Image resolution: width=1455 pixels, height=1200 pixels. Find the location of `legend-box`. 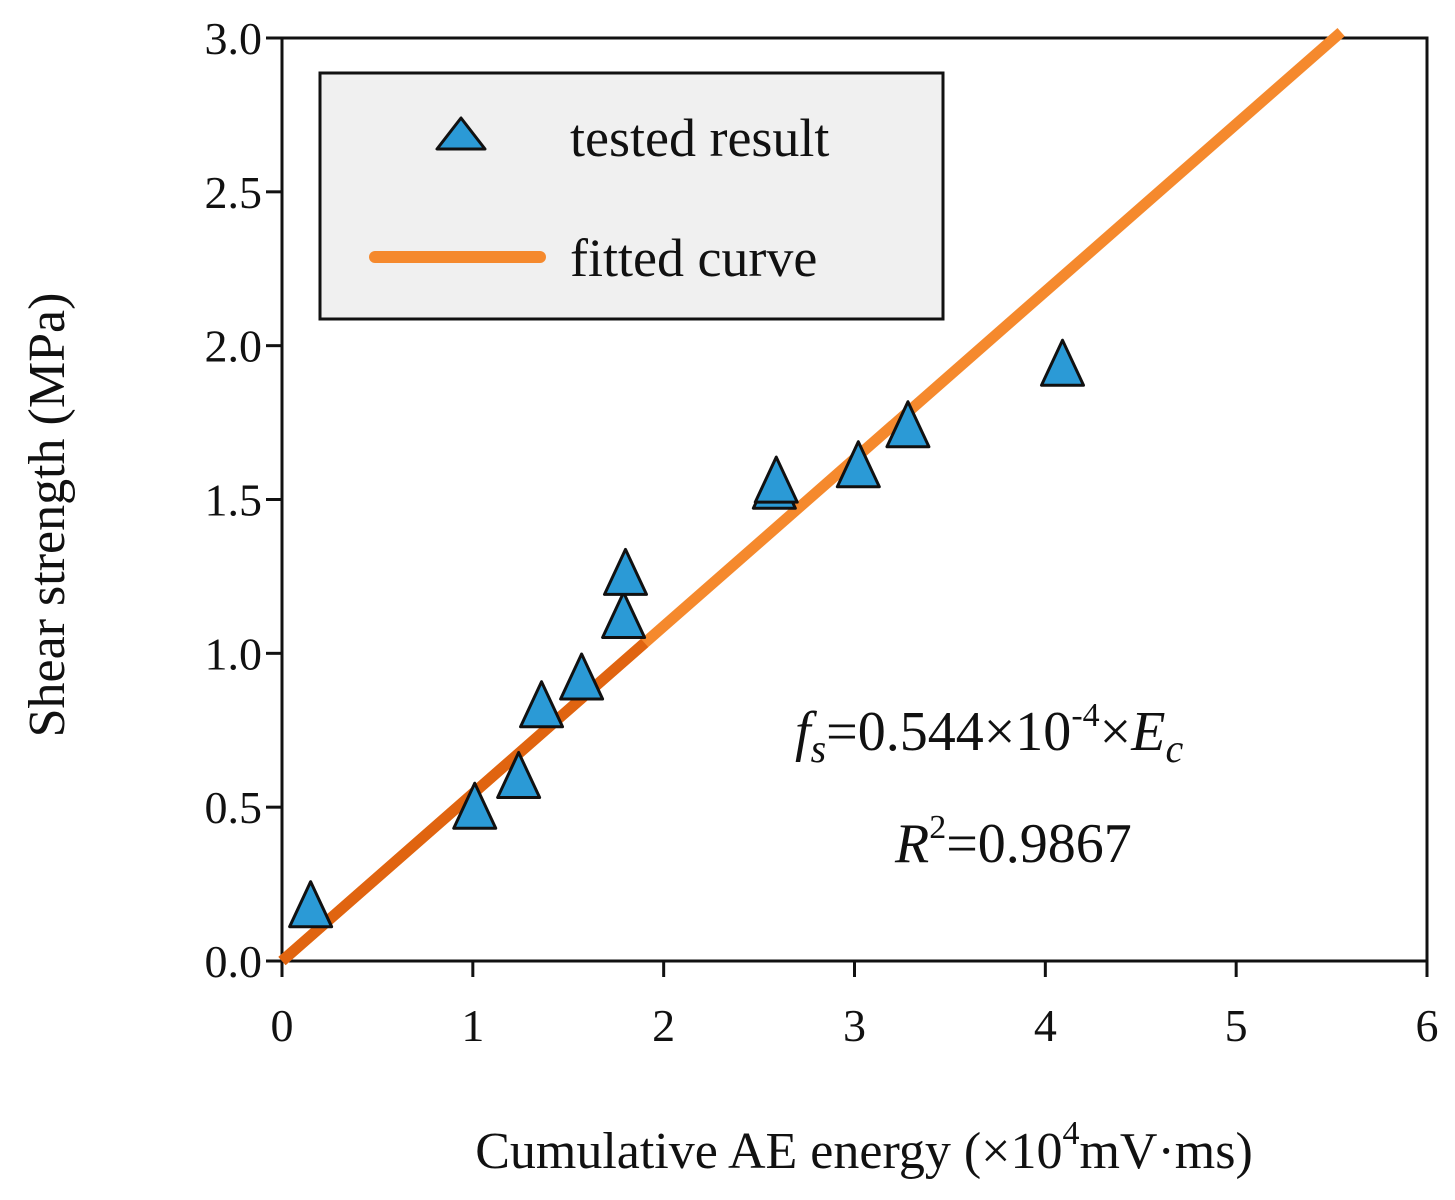

legend-box is located at coordinates (631, 196).